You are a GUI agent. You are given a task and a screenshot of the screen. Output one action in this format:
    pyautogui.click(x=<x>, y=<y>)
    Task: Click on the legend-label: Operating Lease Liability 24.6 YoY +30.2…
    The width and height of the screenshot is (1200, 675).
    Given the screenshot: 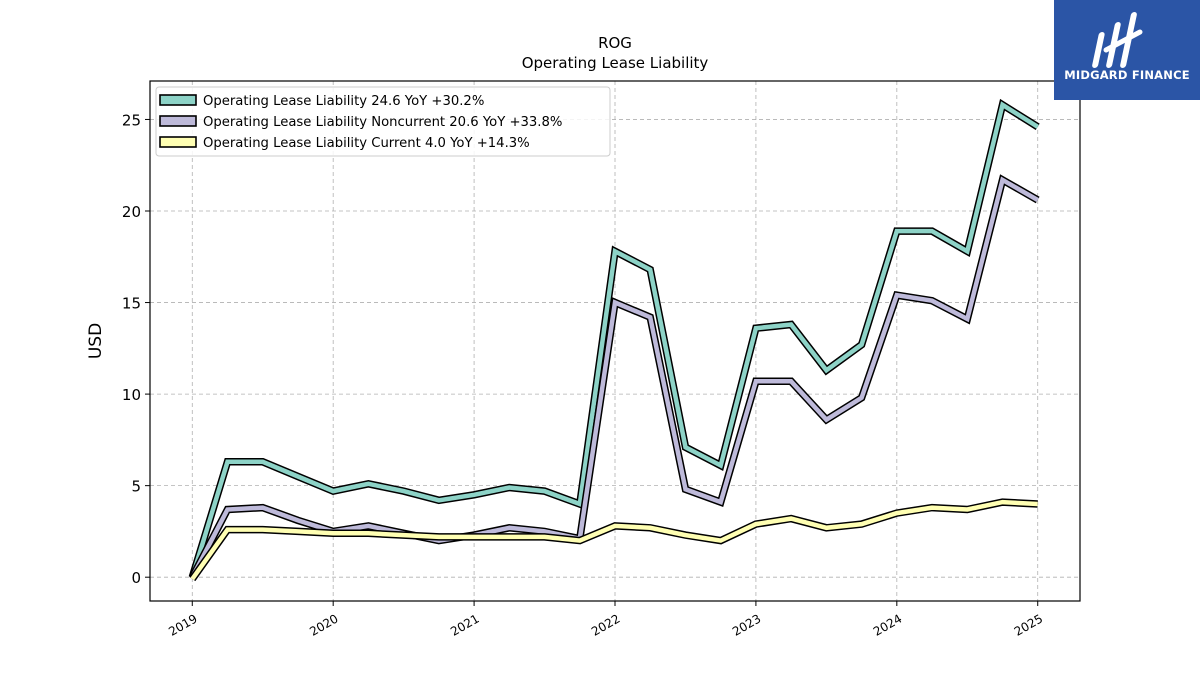 What is the action you would take?
    pyautogui.click(x=343, y=101)
    